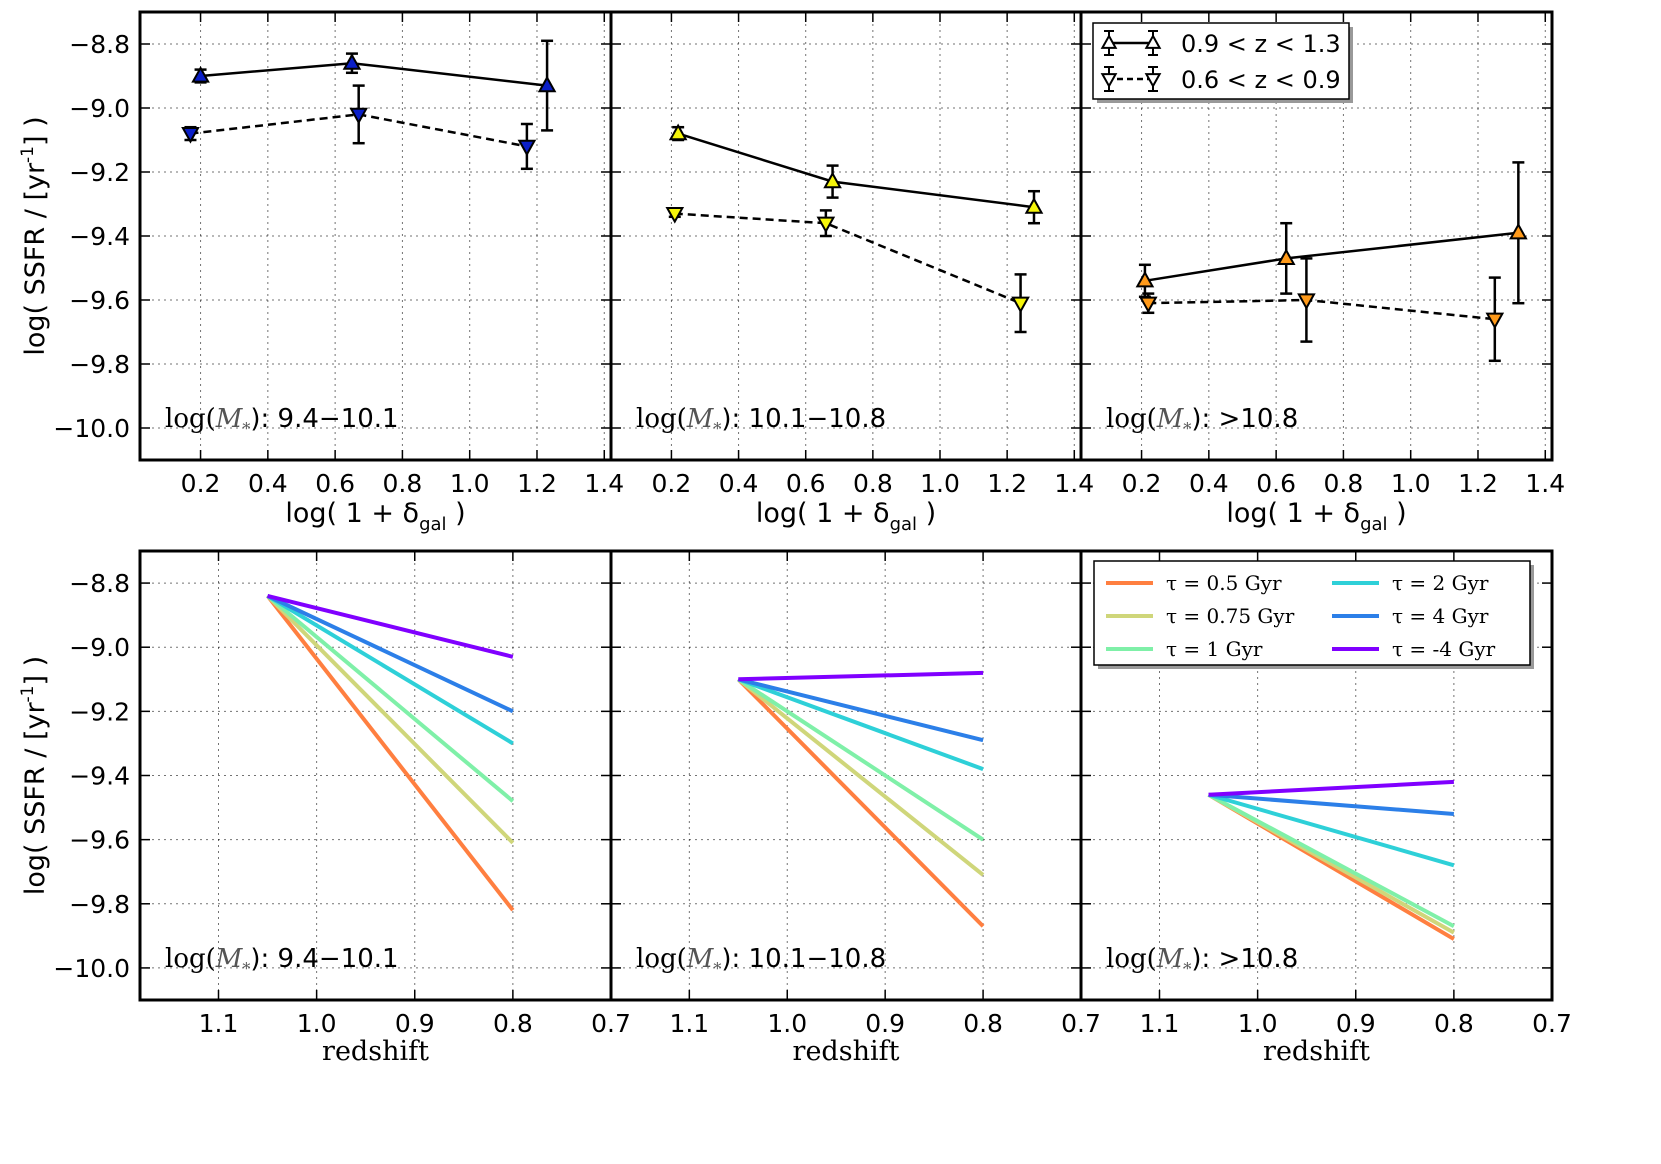 The image size is (1661, 1164). What do you see at coordinates (1261, 44) in the screenshot?
I see `legend-label: 0.9 < z < 1.3` at bounding box center [1261, 44].